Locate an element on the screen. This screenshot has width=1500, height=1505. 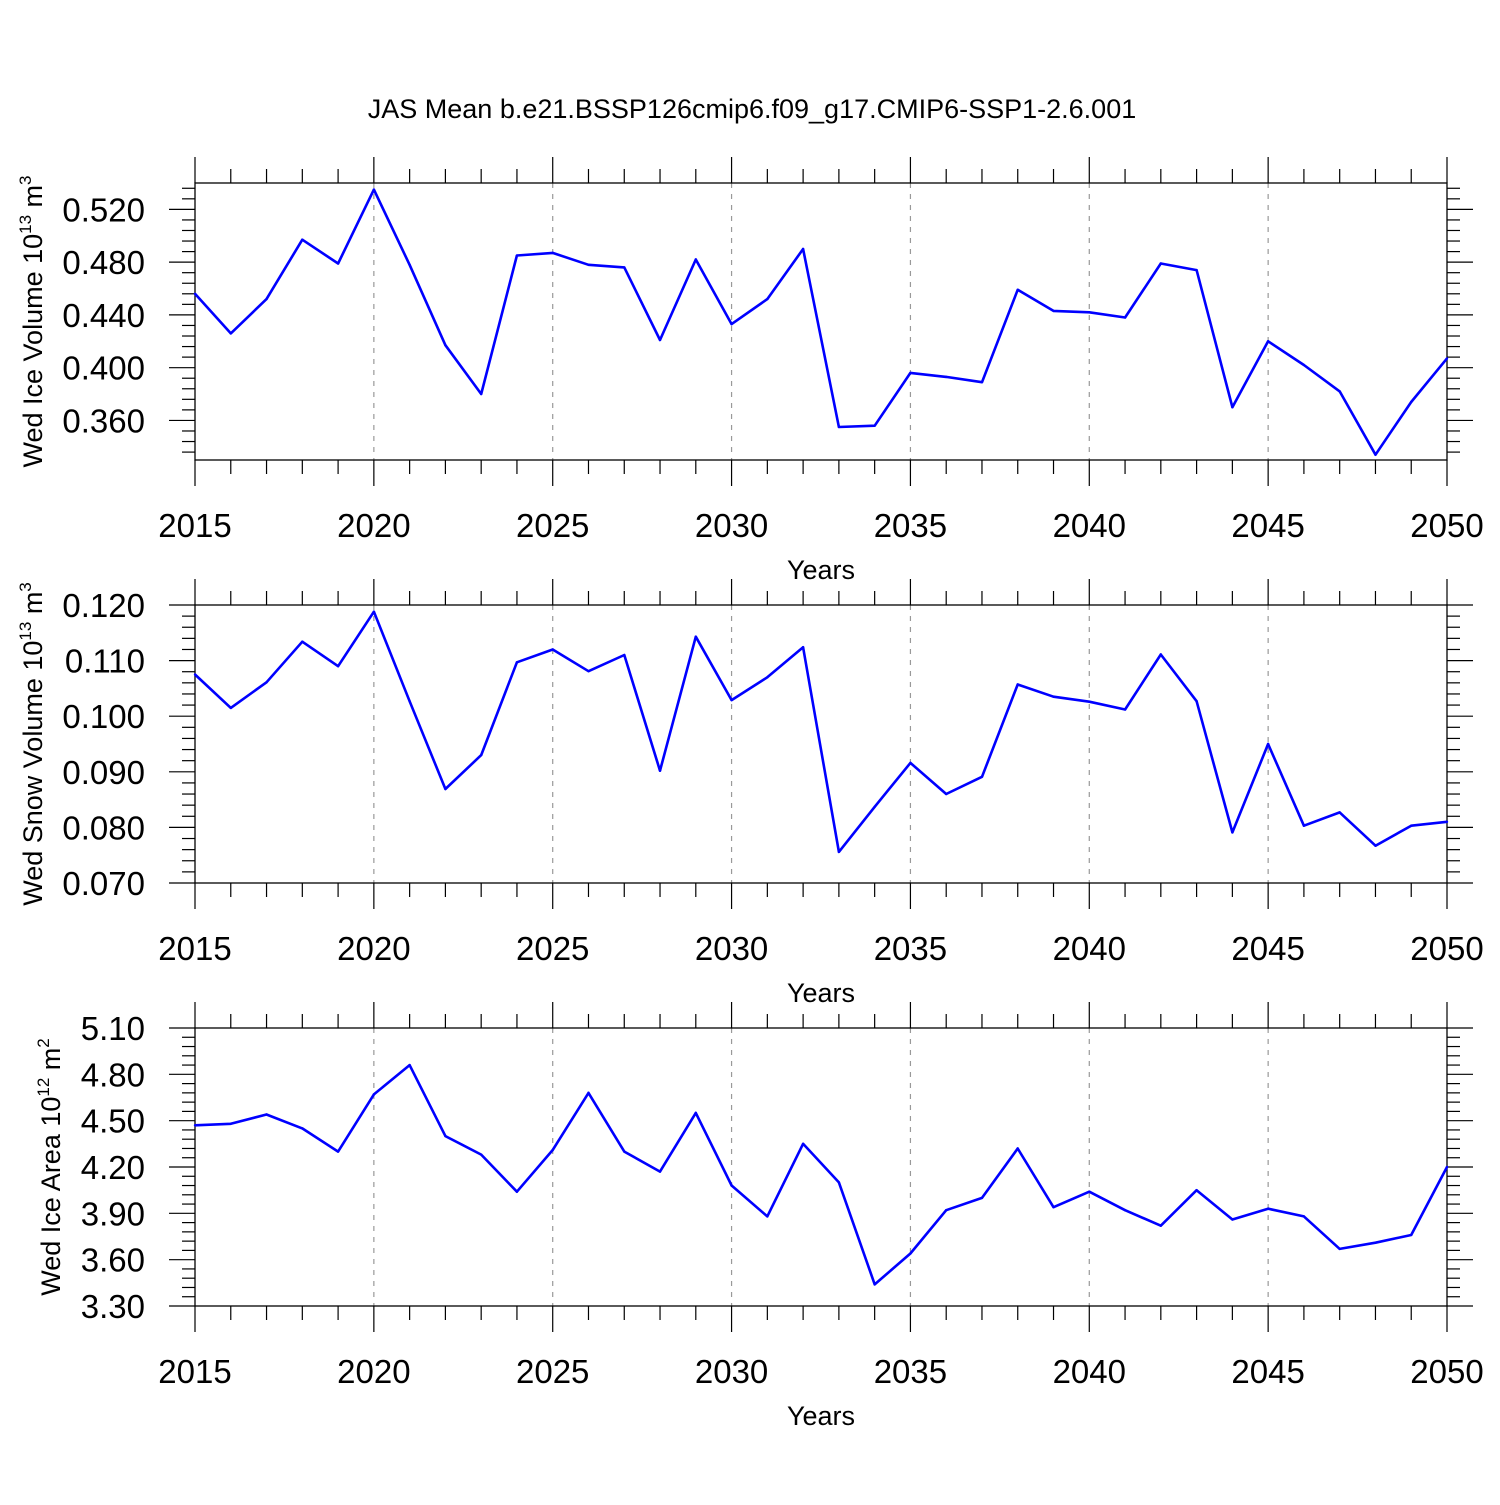
panel-2-xtick-label: 2050 is located at coordinates (1446, 948).